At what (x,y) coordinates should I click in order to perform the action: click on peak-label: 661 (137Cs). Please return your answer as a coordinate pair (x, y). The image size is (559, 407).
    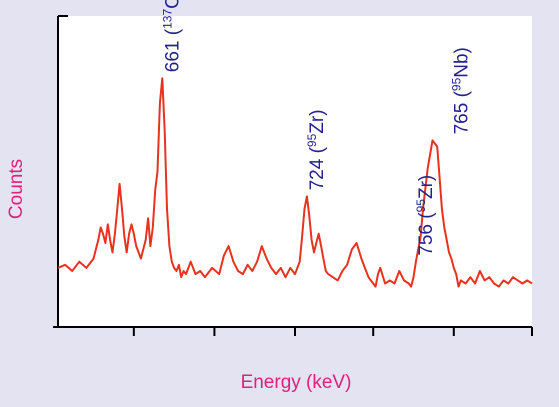
    Looking at the image, I should click on (171, 36).